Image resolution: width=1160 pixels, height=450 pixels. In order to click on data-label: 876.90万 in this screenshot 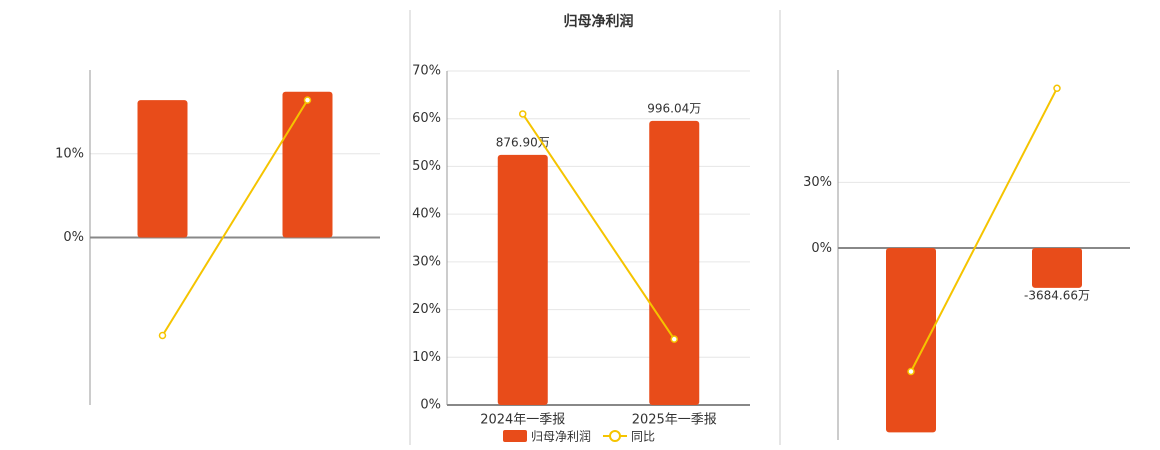, I will do `click(523, 142)`.